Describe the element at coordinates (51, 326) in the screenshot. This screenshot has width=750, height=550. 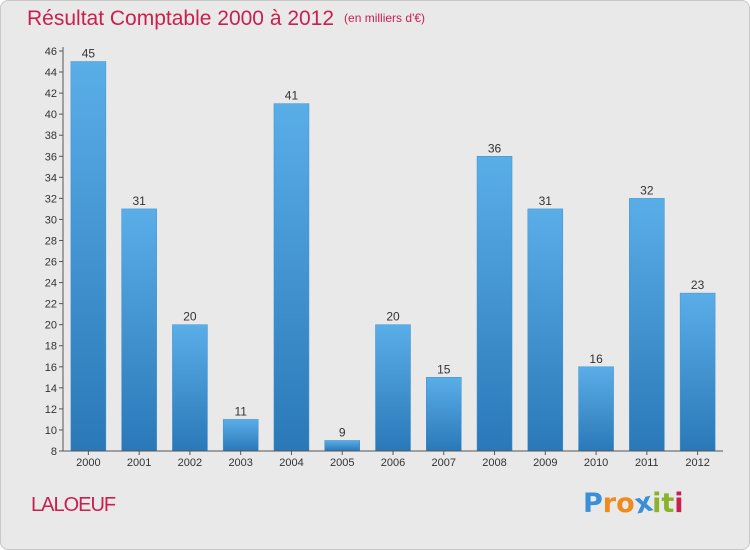
I see `y-tick-label: 20` at that location.